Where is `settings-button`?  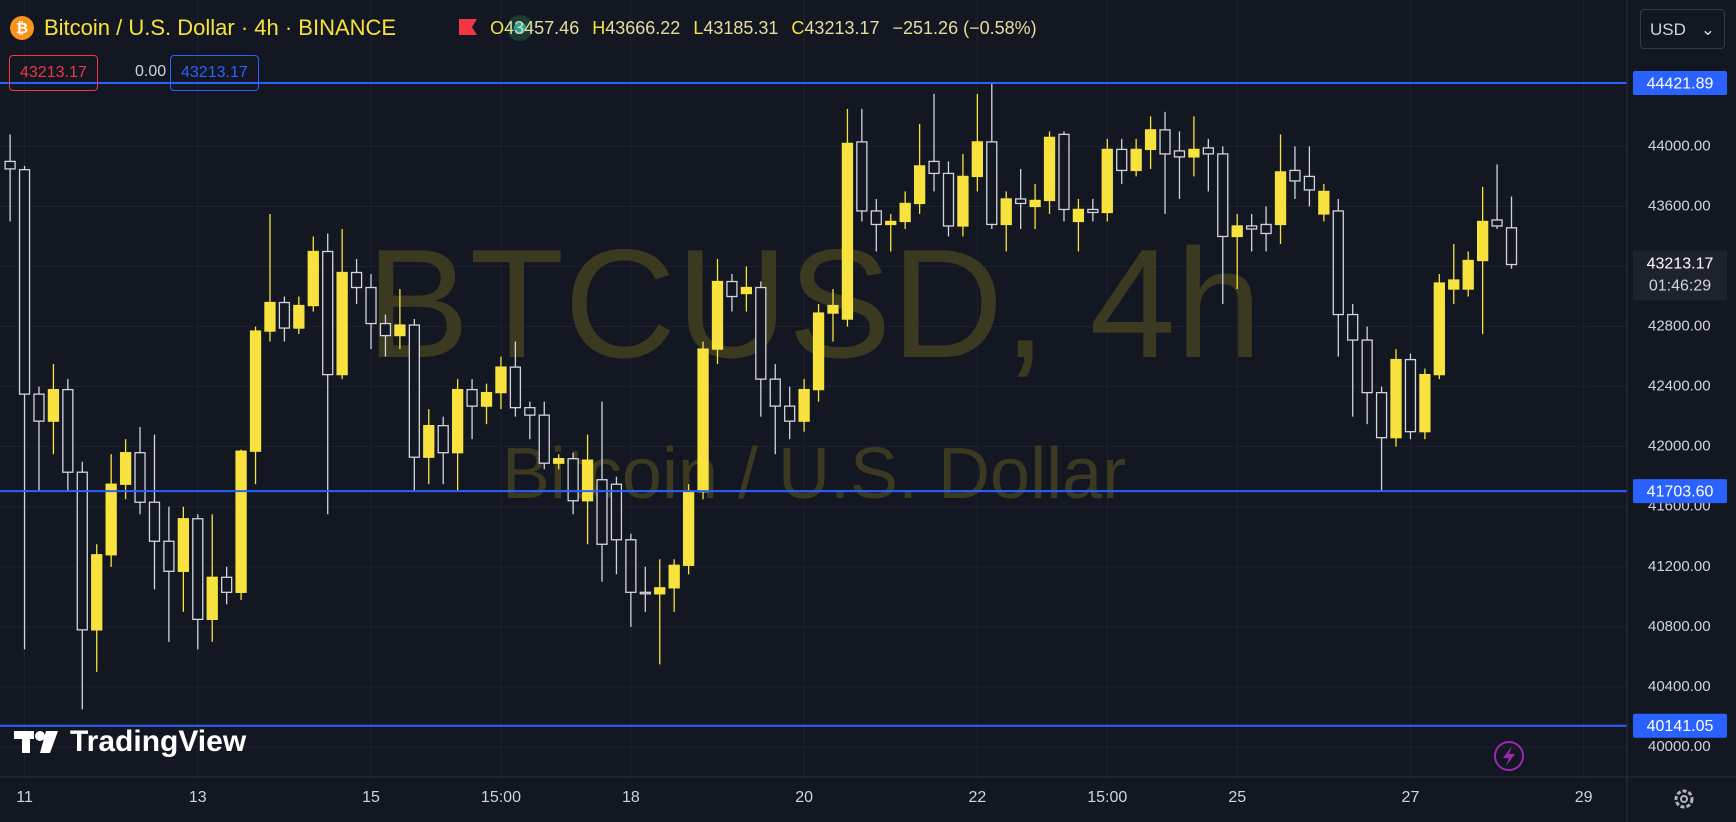 settings-button is located at coordinates (1684, 799).